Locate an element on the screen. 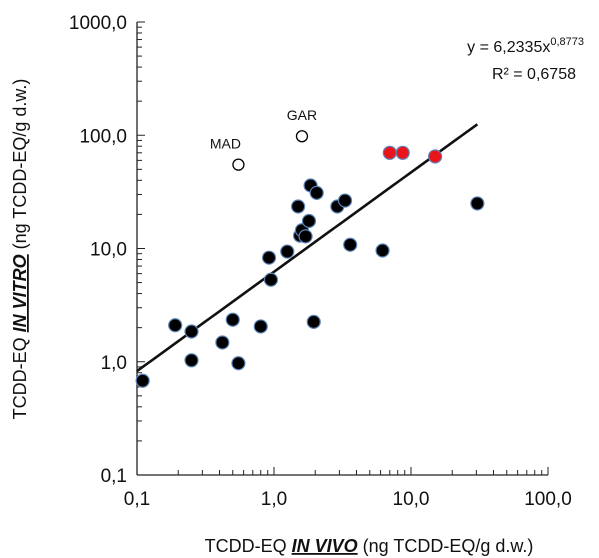 The image size is (599, 558). y-tick-label: 0,1 is located at coordinates (114, 476).